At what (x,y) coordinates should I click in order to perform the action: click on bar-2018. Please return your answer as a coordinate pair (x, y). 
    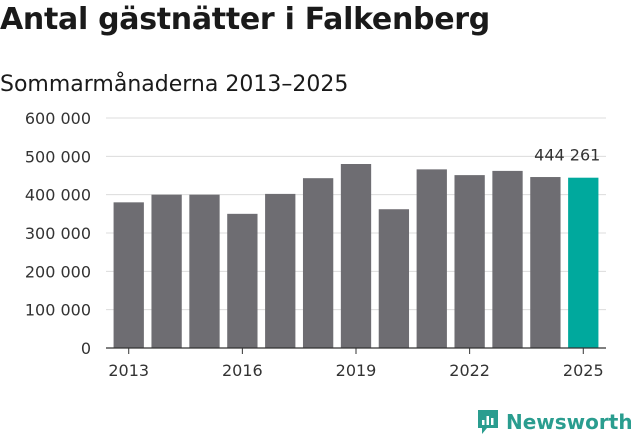
    Looking at the image, I should click on (318, 263).